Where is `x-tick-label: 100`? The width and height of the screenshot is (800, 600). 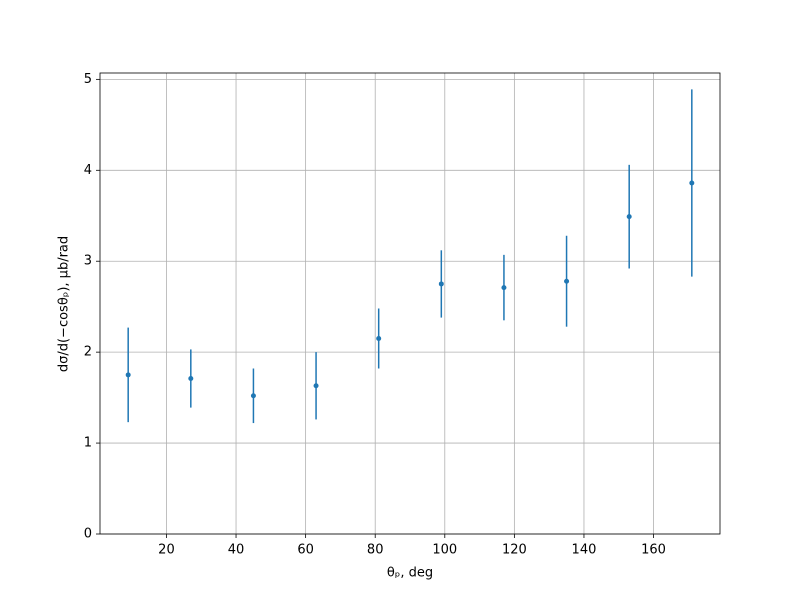
x-tick-label: 100 is located at coordinates (444, 550).